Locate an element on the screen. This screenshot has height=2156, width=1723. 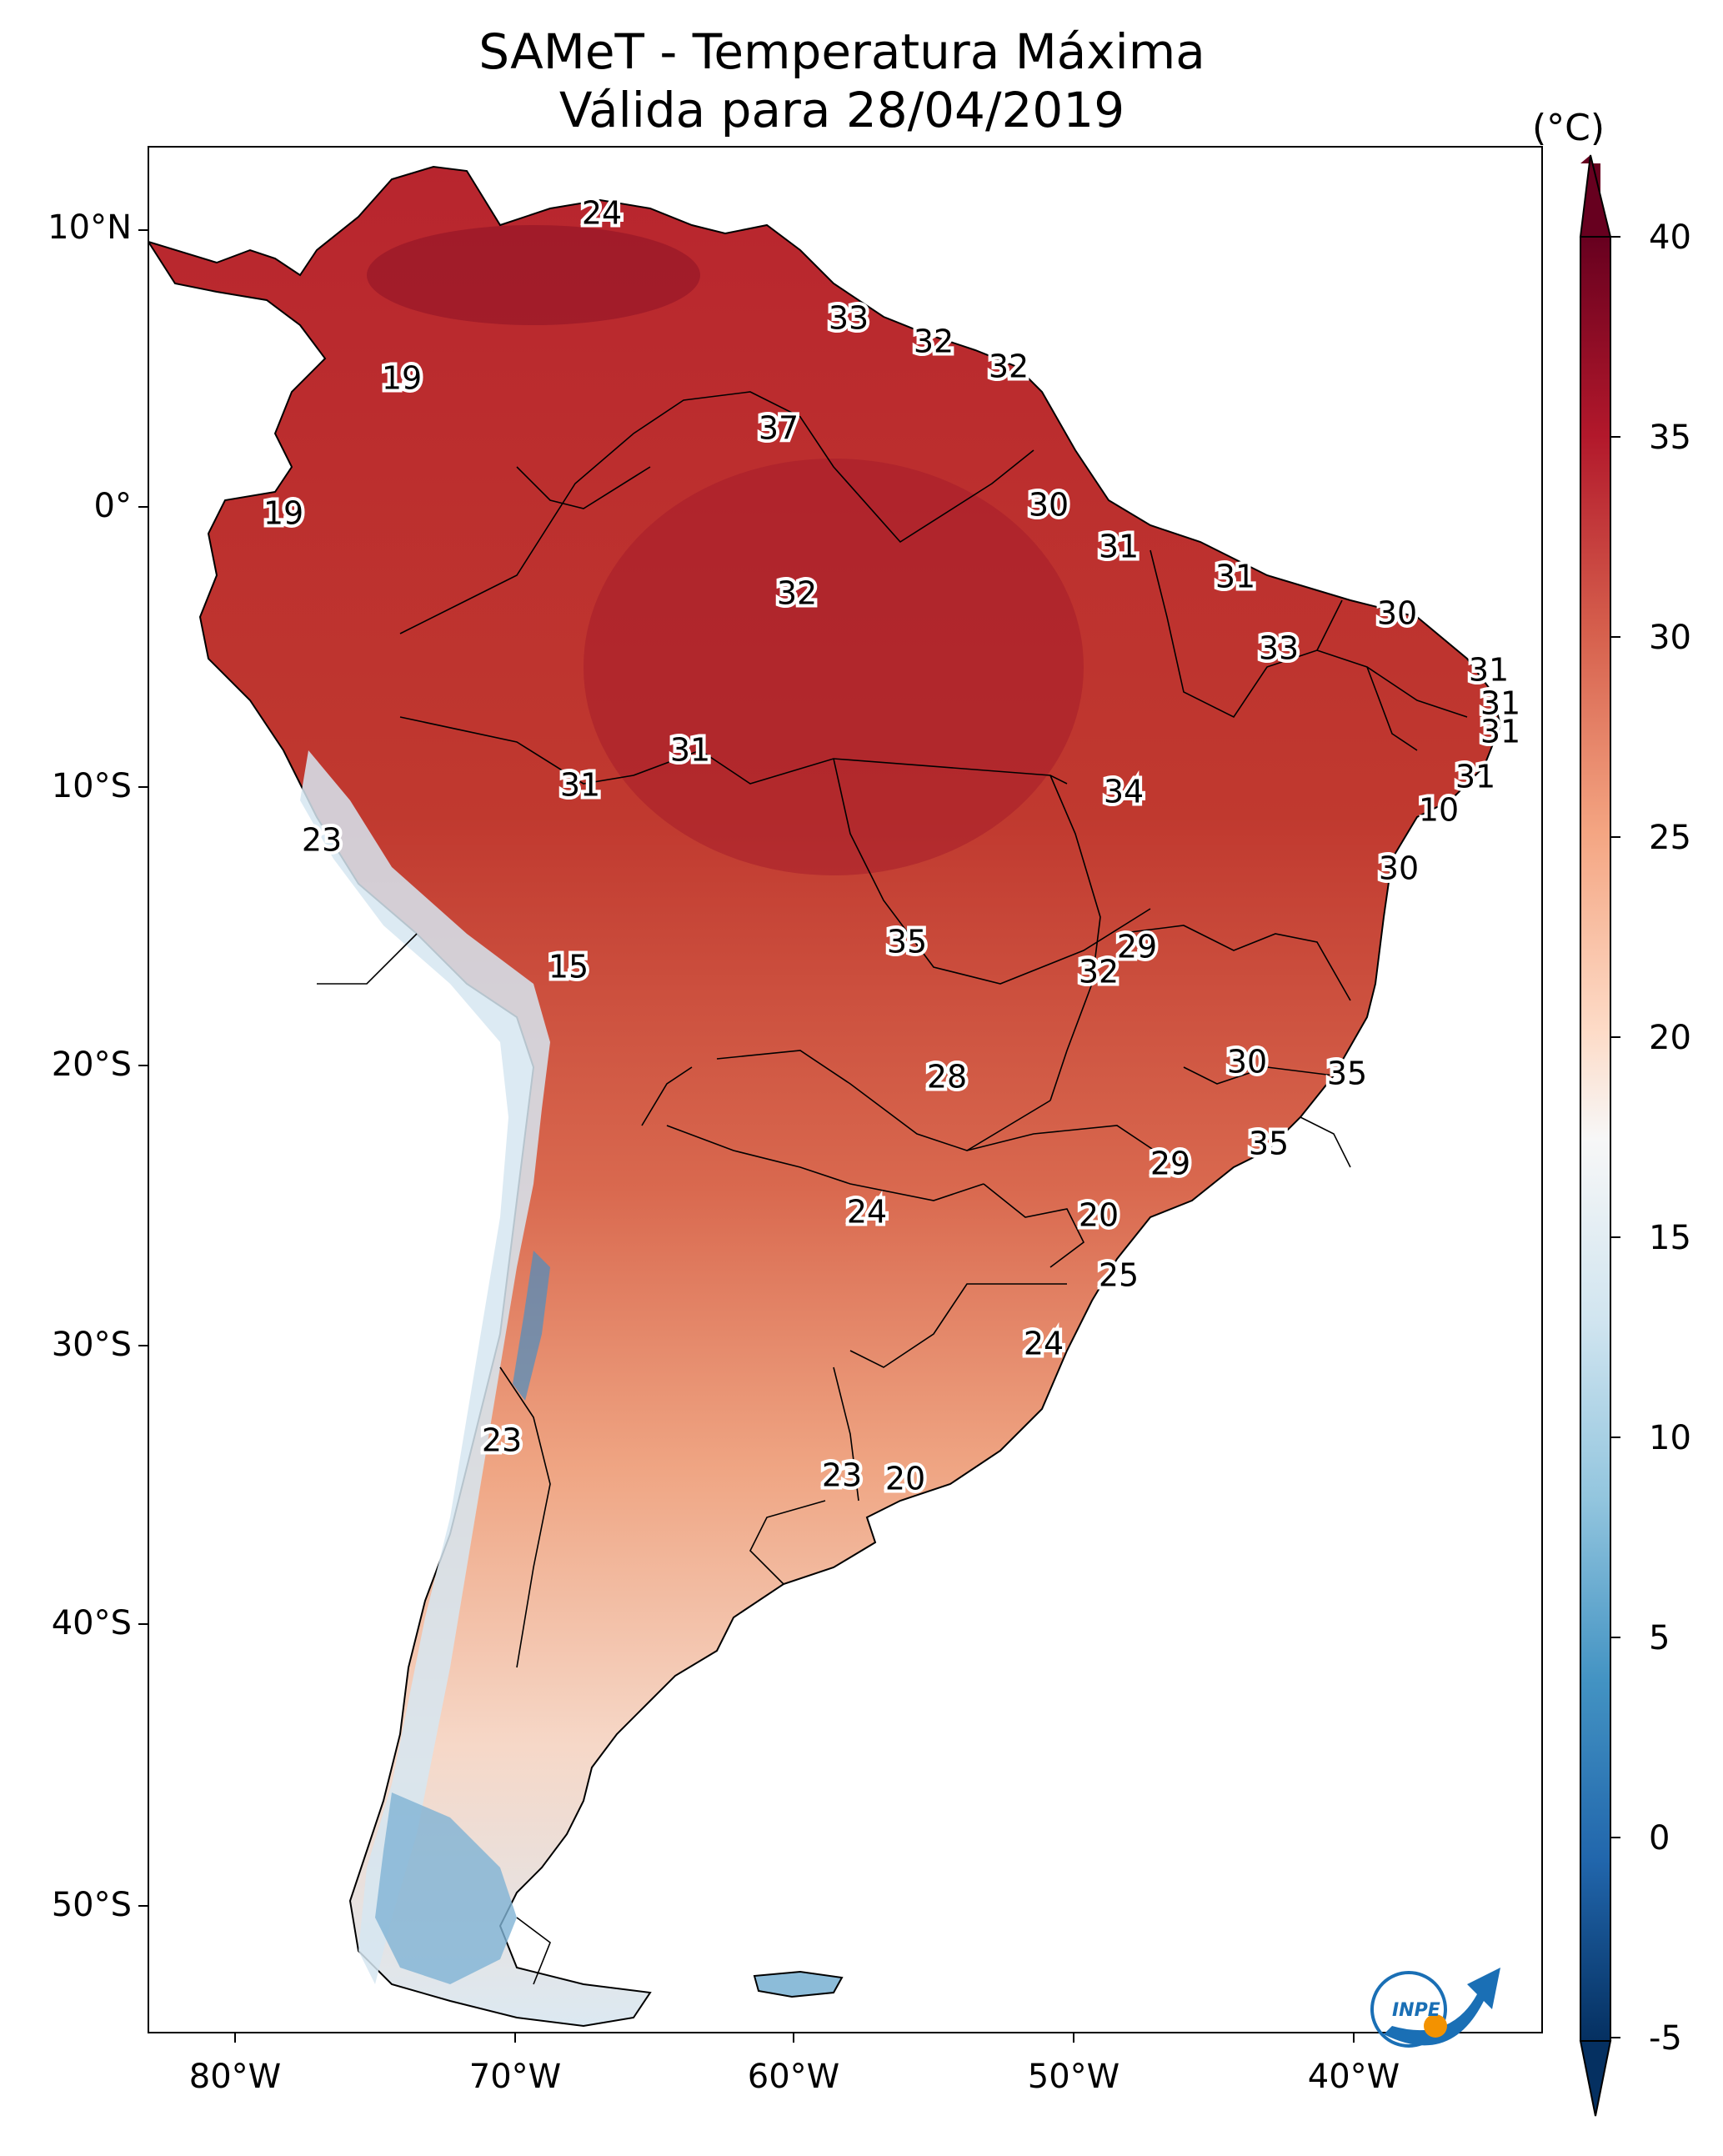
colorbar-tick-label: 40 is located at coordinates (1670, 237).